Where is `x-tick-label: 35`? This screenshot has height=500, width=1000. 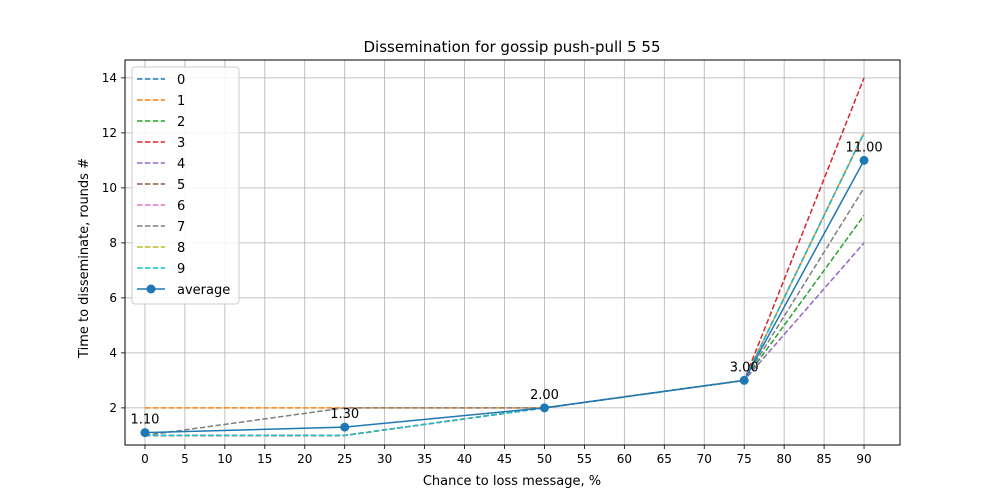
x-tick-label: 35 is located at coordinates (424, 459).